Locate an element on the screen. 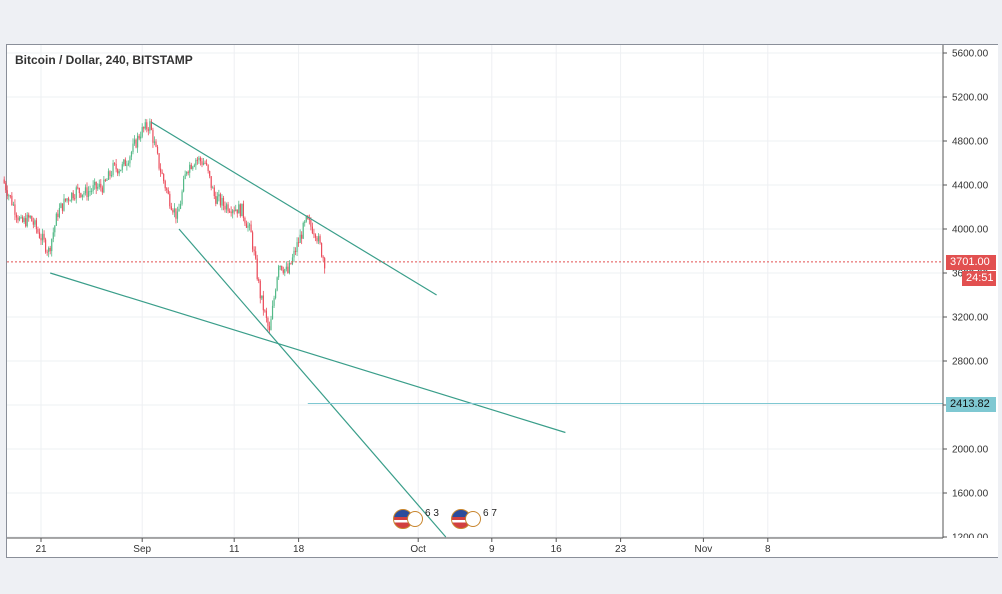  time-axis-background is located at coordinates (502, 547).